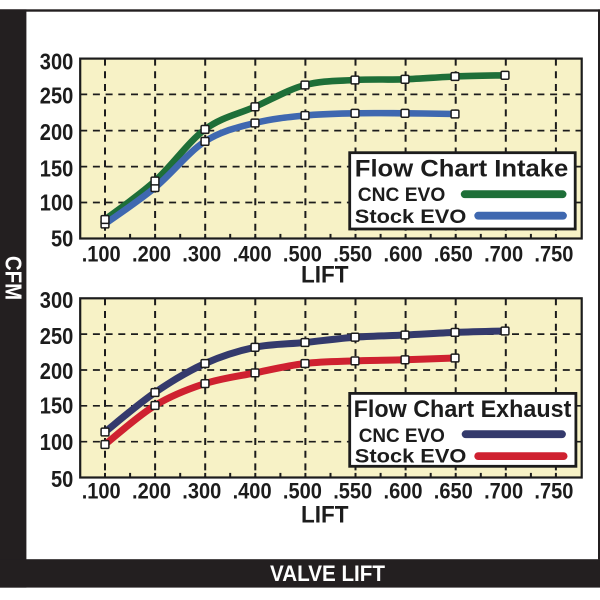  What do you see at coordinates (13, 278) in the screenshot?
I see `svg-text: CFM` at bounding box center [13, 278].